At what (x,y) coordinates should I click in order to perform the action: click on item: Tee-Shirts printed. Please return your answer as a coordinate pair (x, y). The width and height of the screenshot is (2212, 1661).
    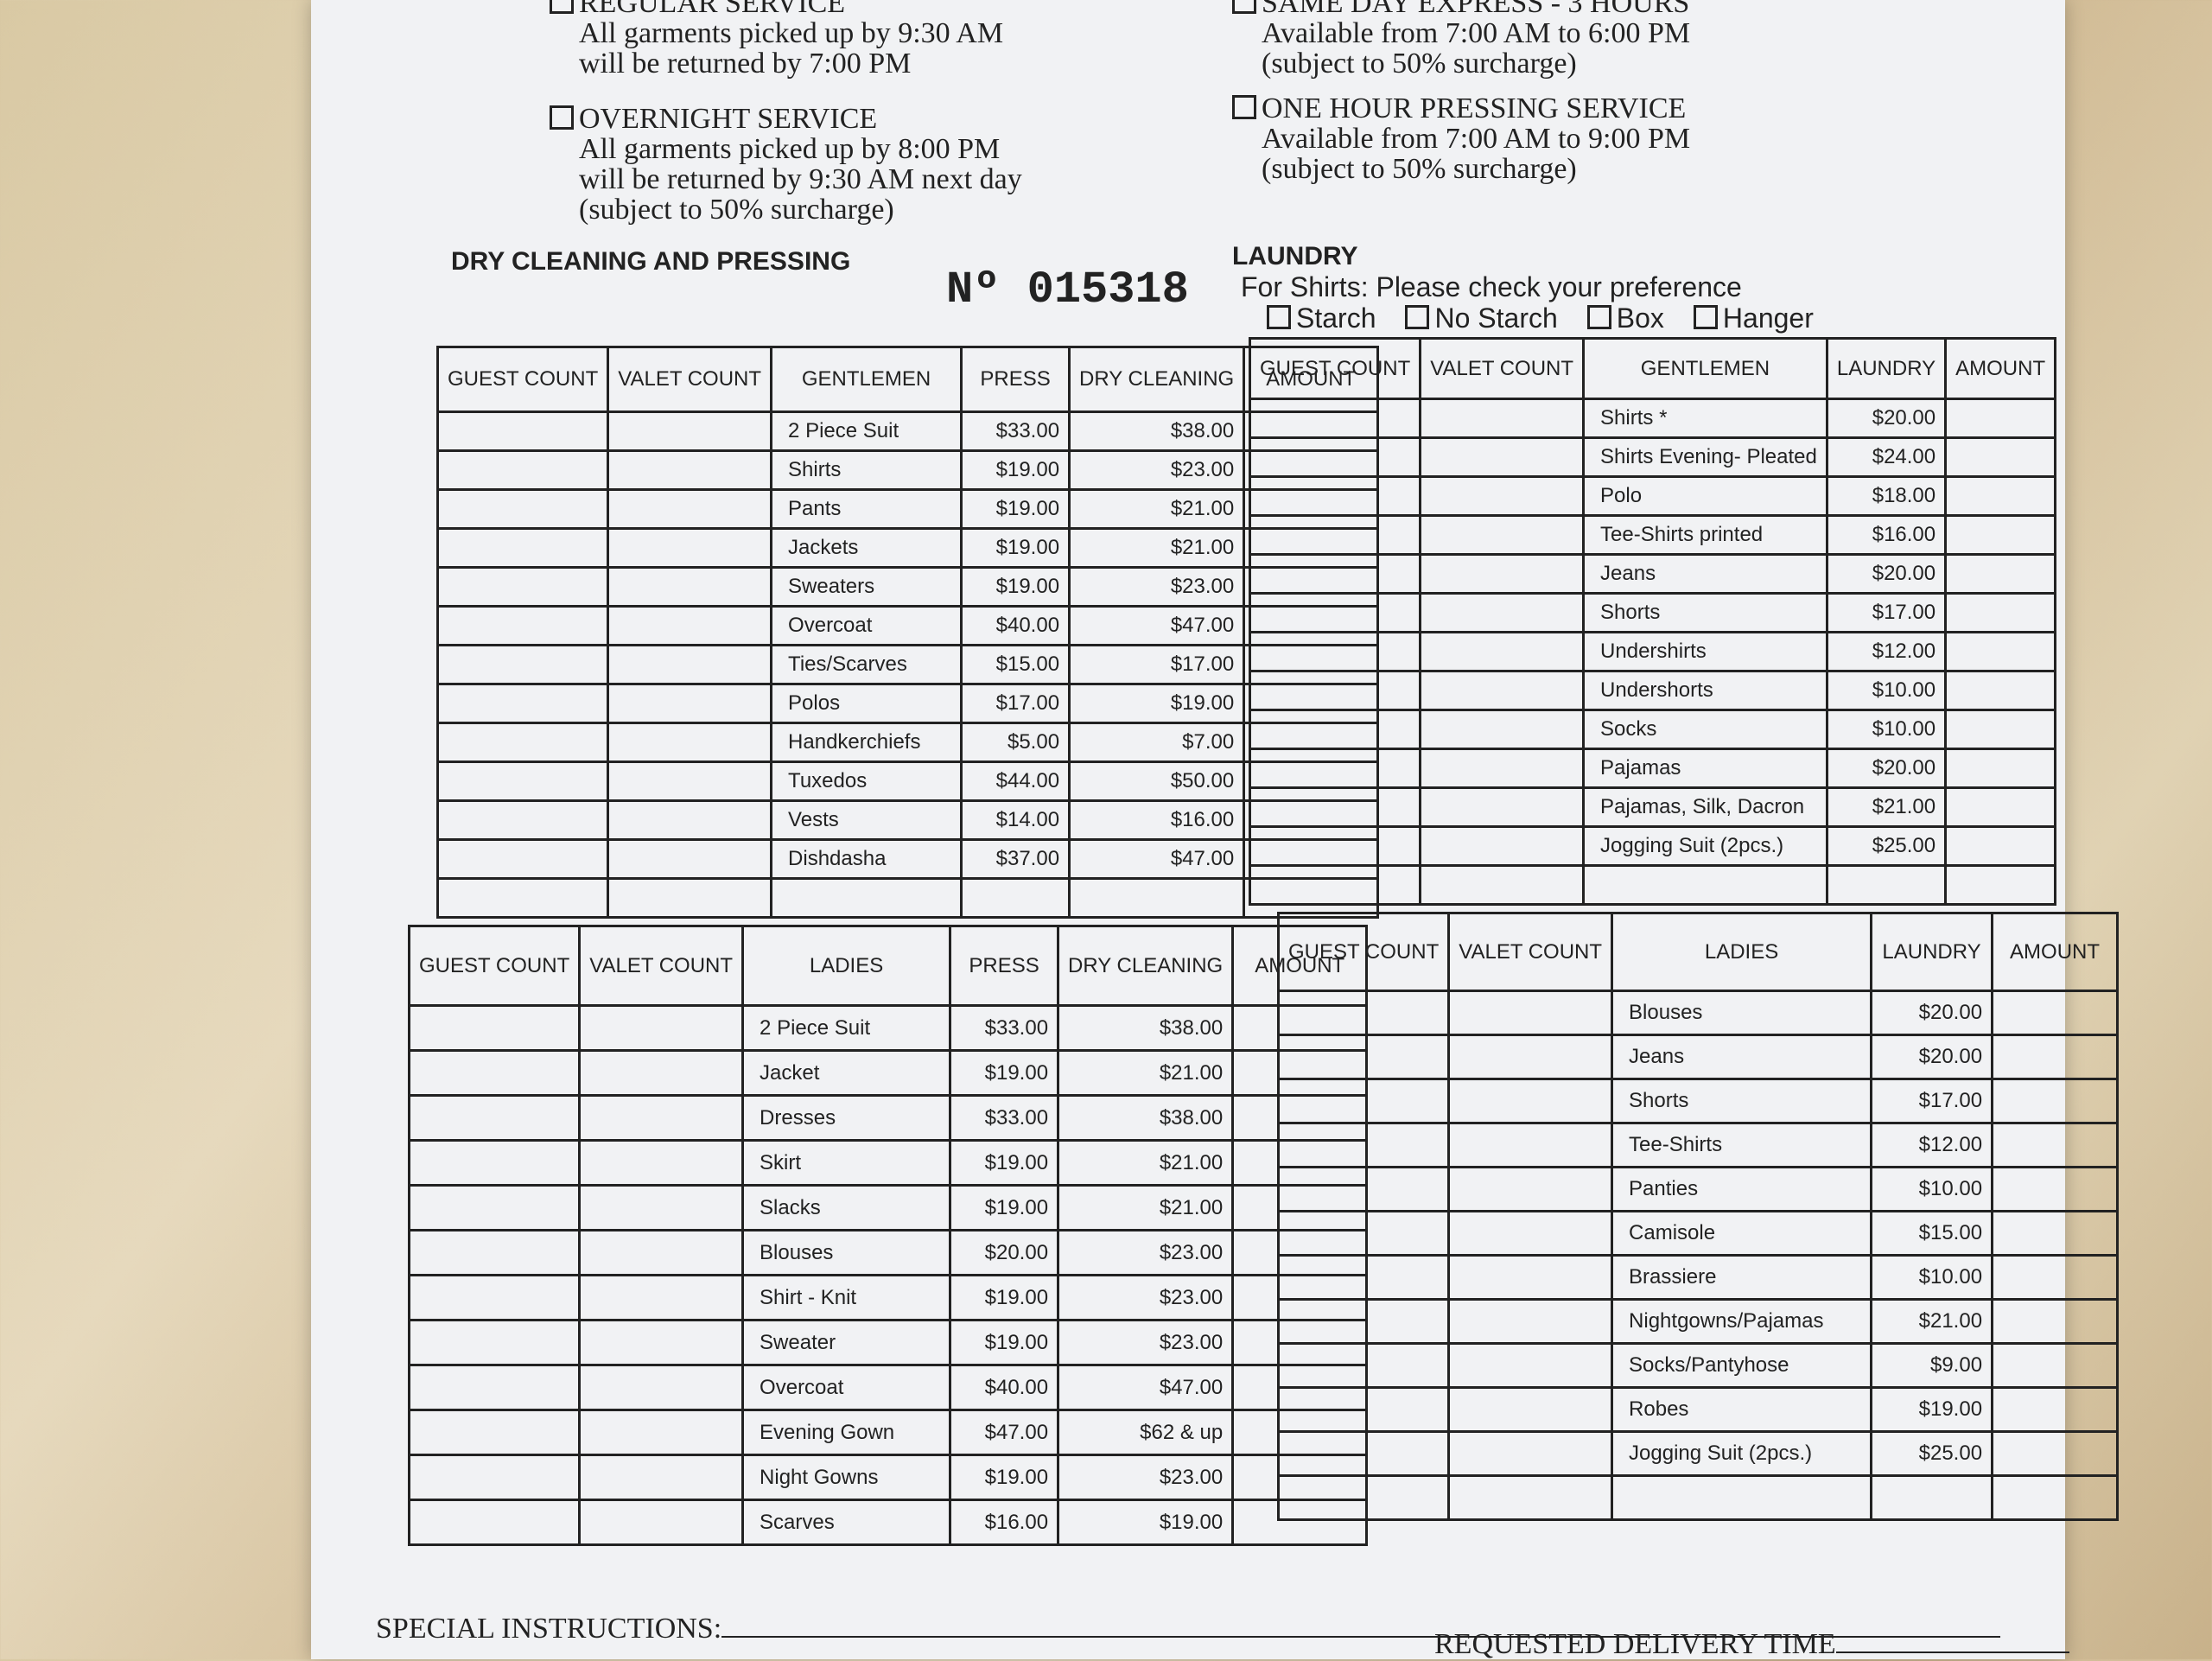
    Looking at the image, I should click on (1705, 535).